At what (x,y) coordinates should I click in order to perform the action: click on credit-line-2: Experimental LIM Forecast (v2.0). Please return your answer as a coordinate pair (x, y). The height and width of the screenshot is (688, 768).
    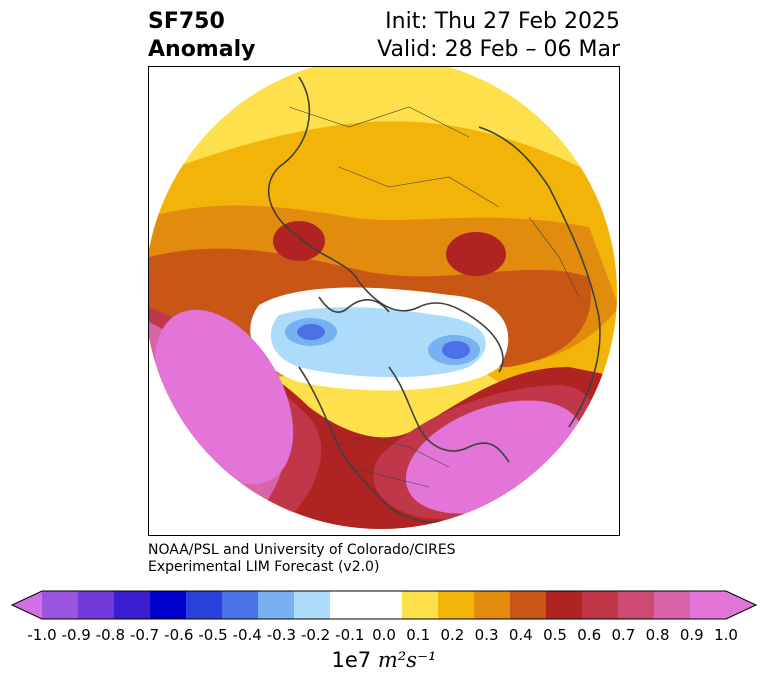
    Looking at the image, I should click on (264, 567).